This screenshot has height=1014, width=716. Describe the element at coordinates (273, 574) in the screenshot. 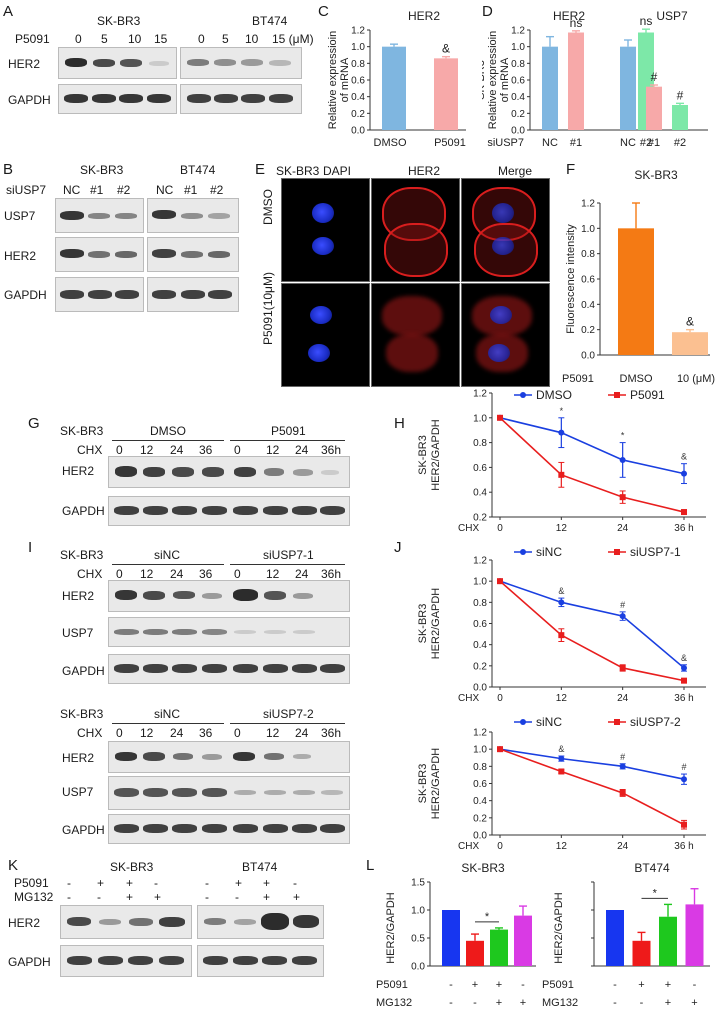

I see `time-label: 12` at that location.